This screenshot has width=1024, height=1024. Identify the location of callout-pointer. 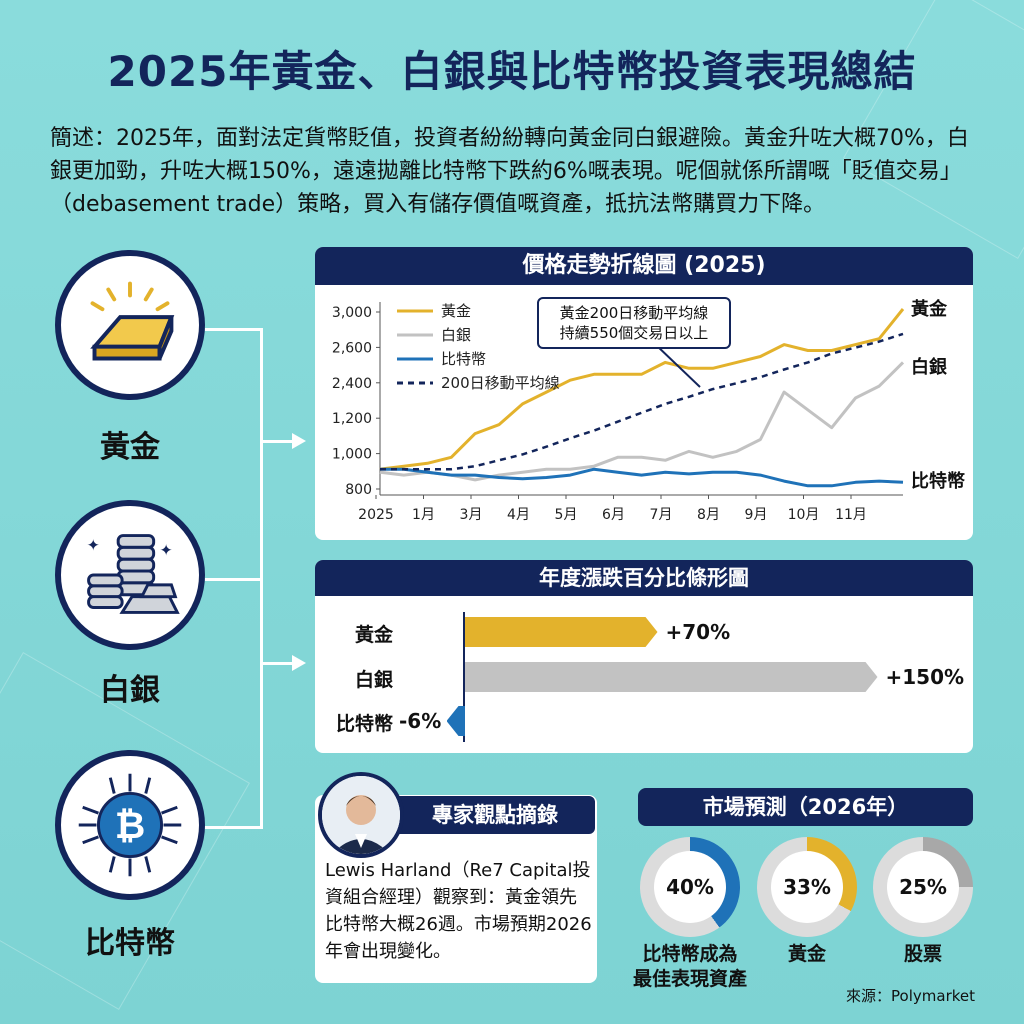
(677, 365).